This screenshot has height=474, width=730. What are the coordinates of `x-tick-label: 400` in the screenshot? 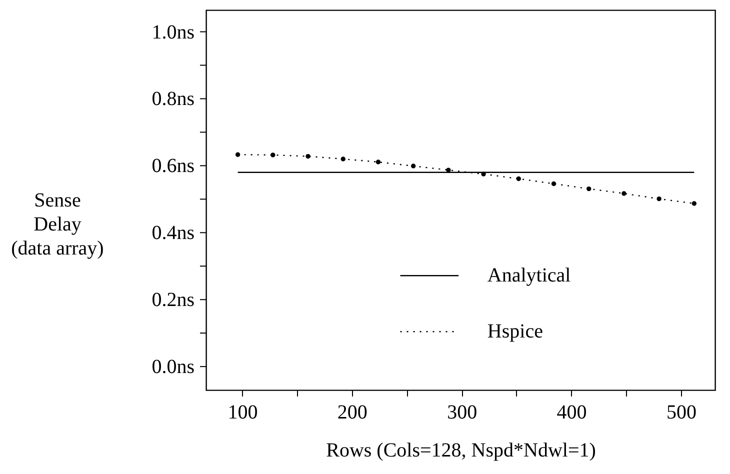 It's located at (571, 413).